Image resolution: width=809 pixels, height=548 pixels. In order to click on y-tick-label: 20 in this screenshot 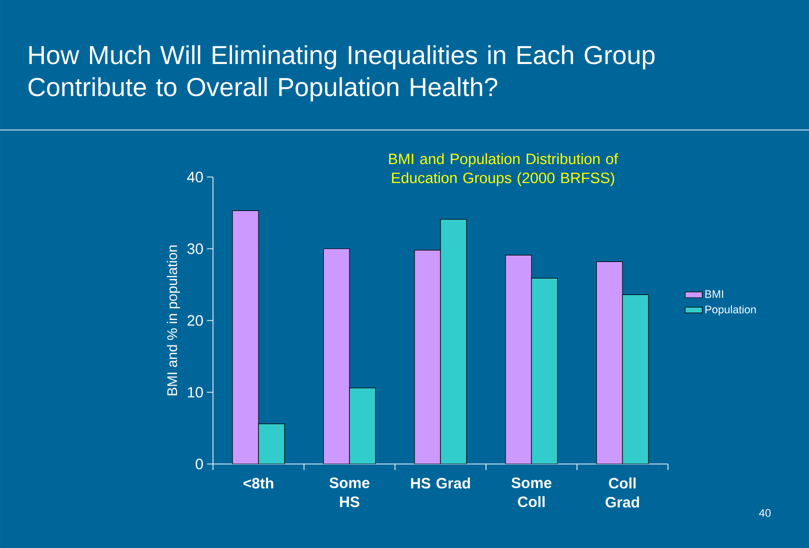, I will do `click(195, 320)`.